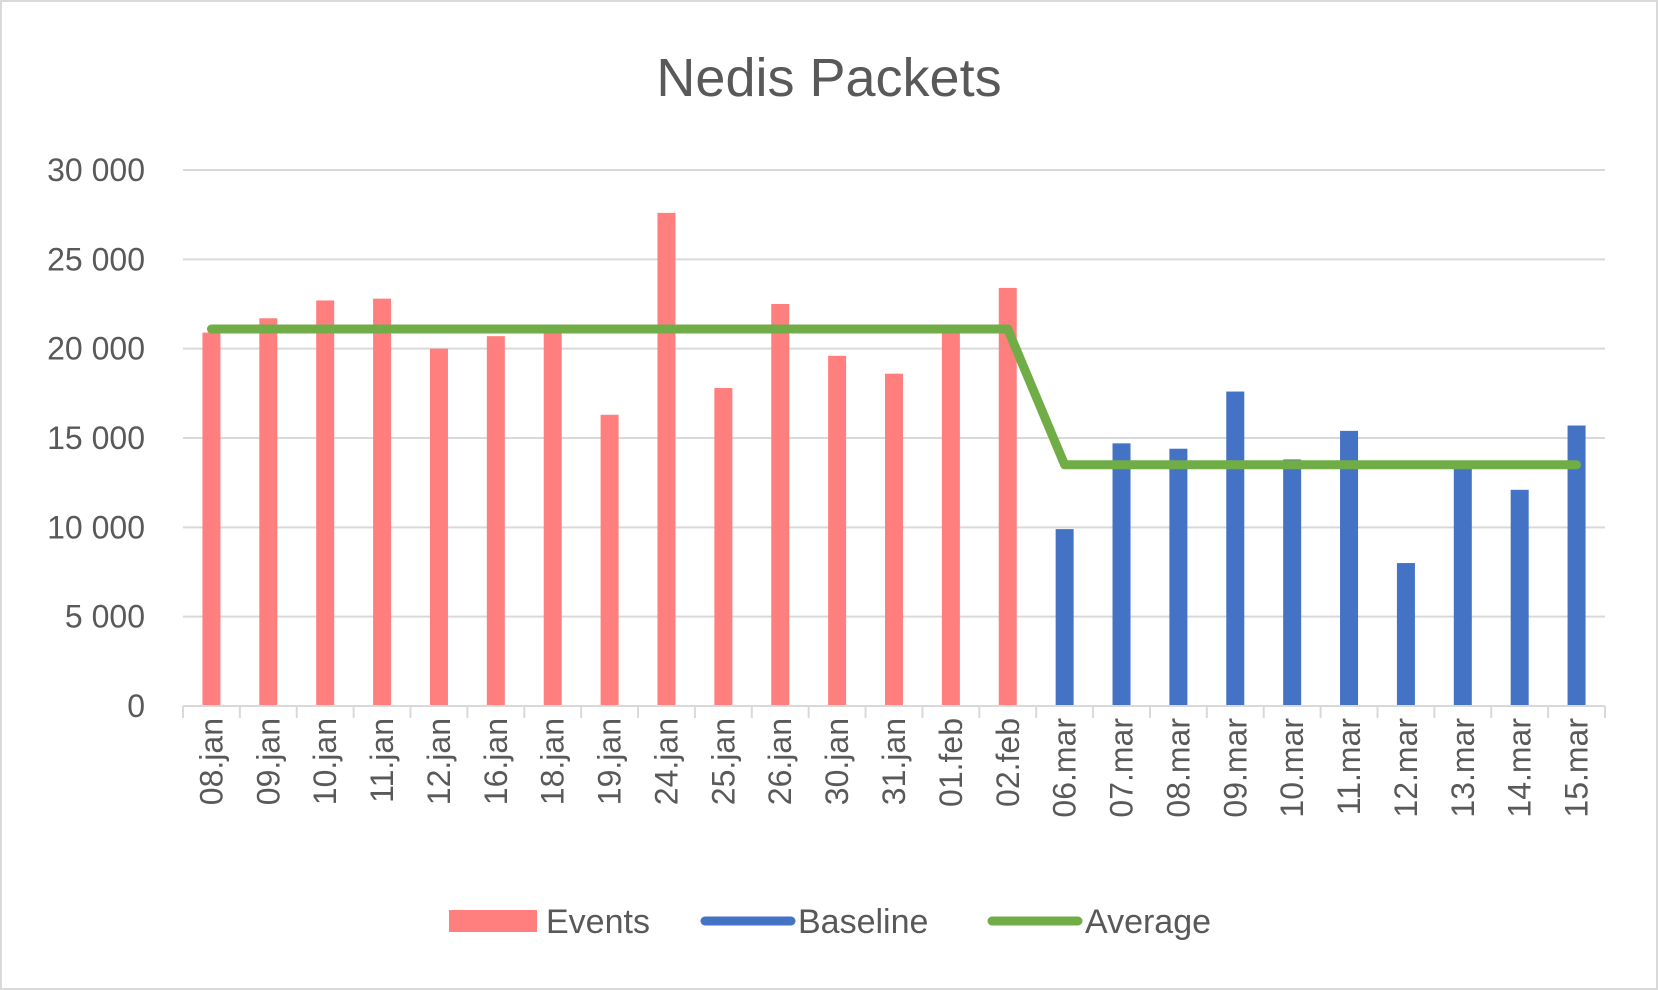 The width and height of the screenshot is (1658, 990). Describe the element at coordinates (1235, 548) in the screenshot. I see `bar-baseline-09.mar` at that location.